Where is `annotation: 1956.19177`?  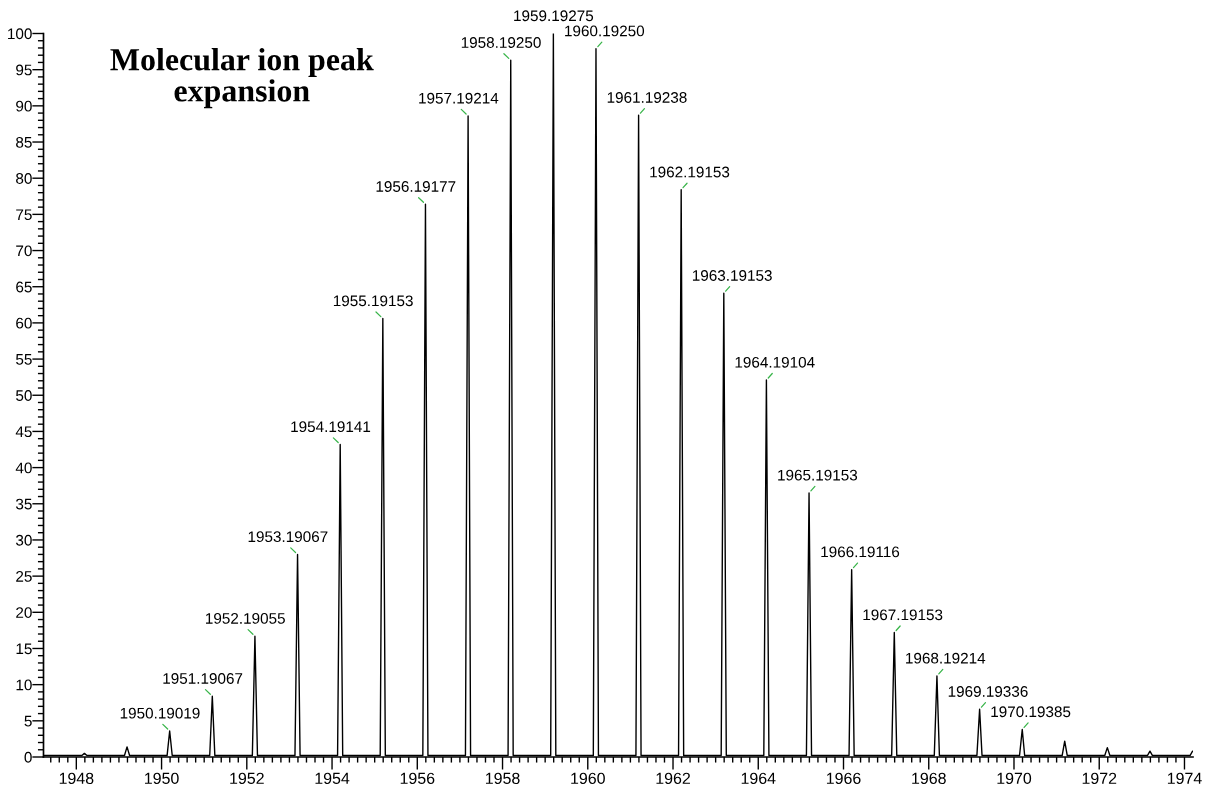 annotation: 1956.19177 is located at coordinates (416, 186).